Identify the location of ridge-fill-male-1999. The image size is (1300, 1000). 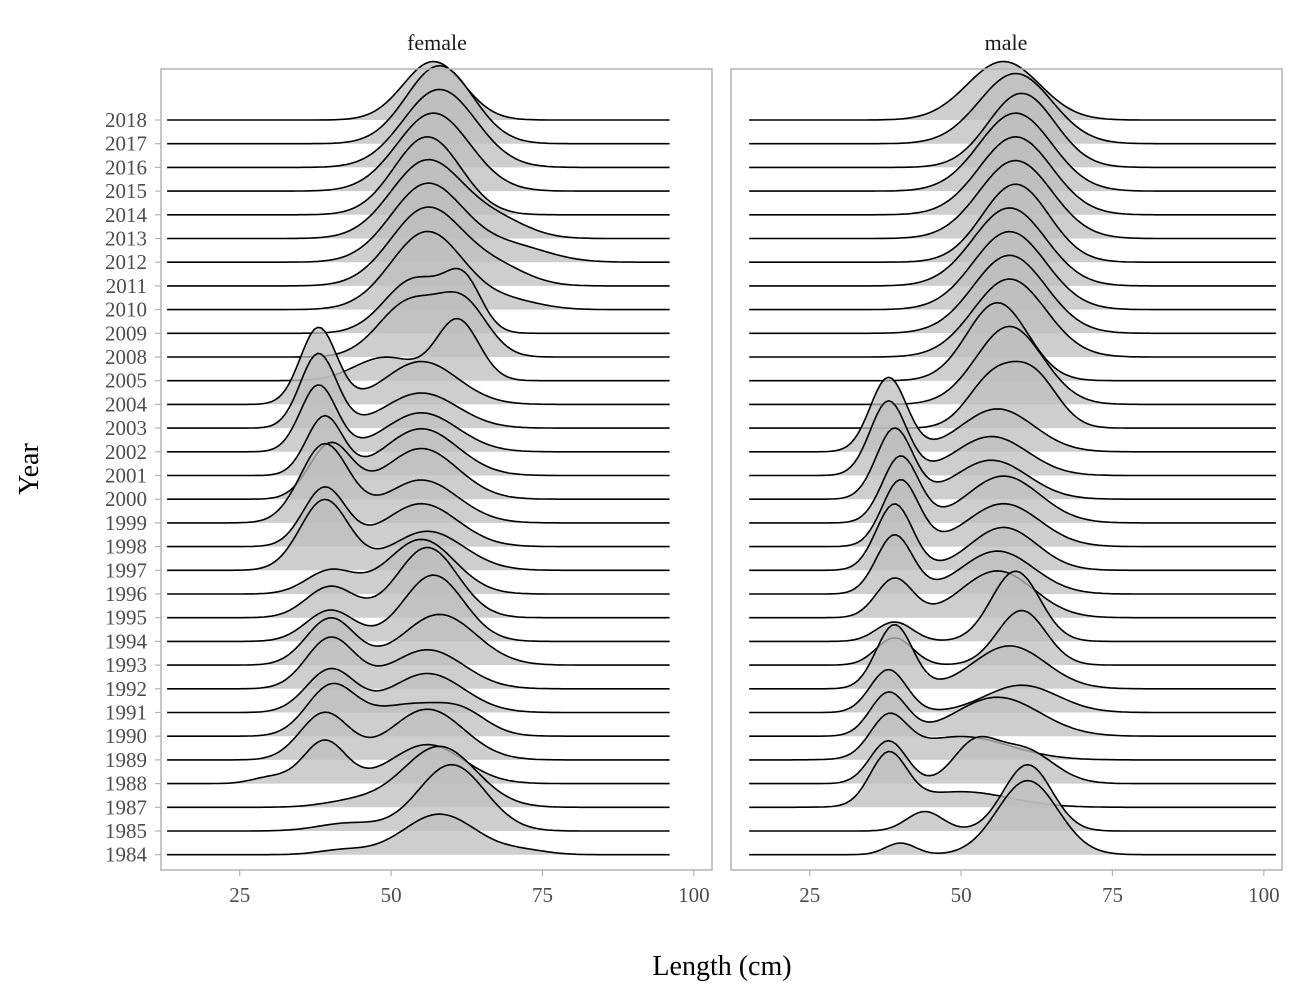
(1012, 489).